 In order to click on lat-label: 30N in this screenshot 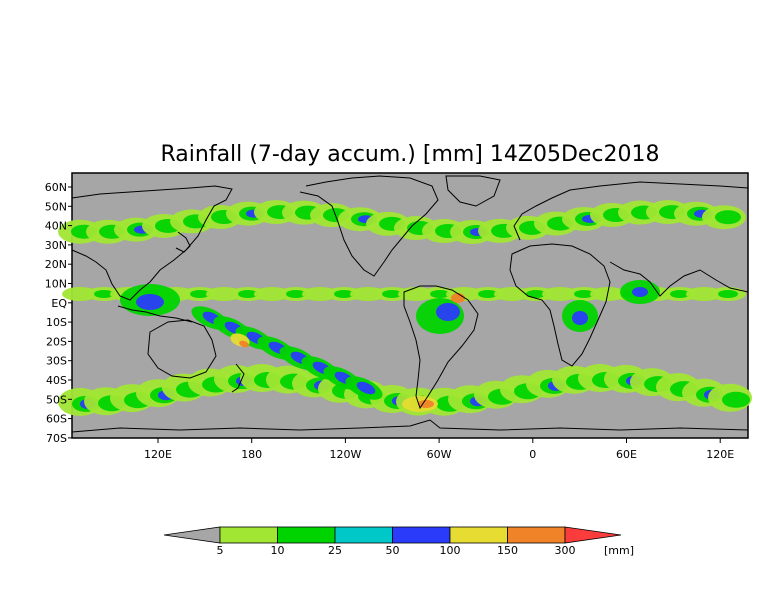, I will do `click(56, 245)`.